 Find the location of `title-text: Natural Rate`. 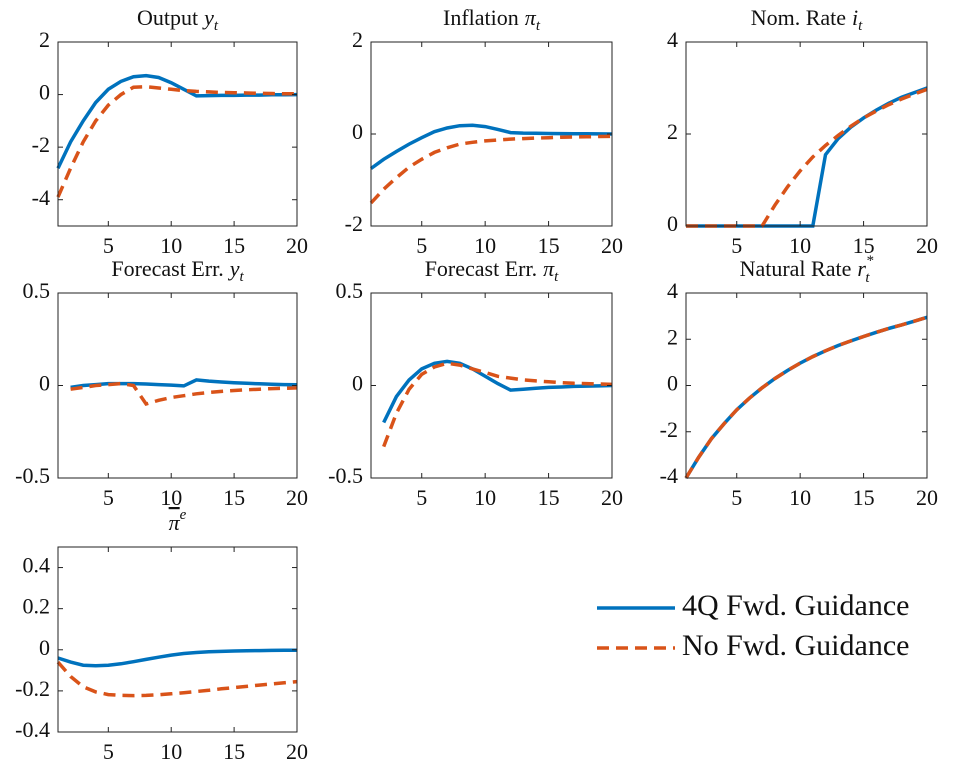

title-text: Natural Rate is located at coordinates (796, 268).